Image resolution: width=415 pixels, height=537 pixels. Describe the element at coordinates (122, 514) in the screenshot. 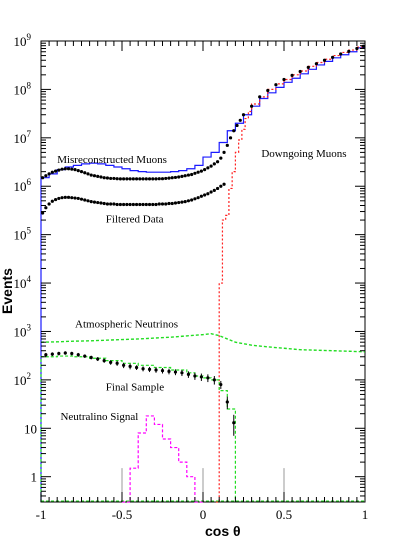

I see `x-tick-label: -0.5` at that location.